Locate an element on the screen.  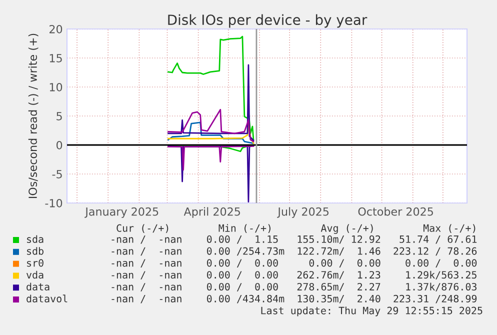
y-tick-label: 10 is located at coordinates (56, 87).